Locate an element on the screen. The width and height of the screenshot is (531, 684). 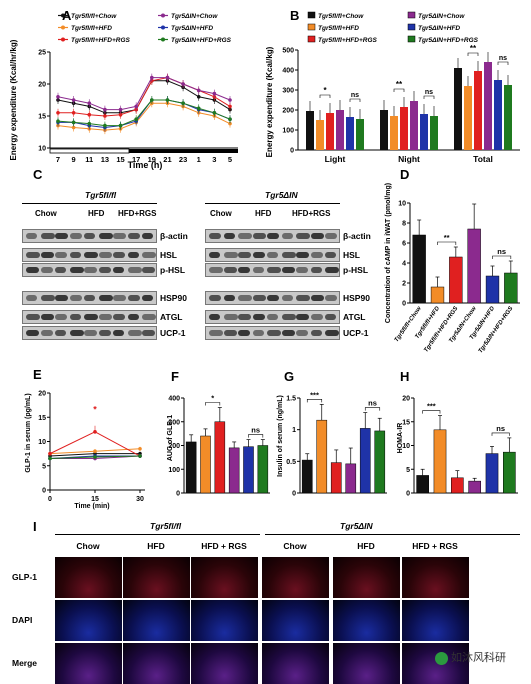
panel-letter-g: G is located at coordinates (289, 376).